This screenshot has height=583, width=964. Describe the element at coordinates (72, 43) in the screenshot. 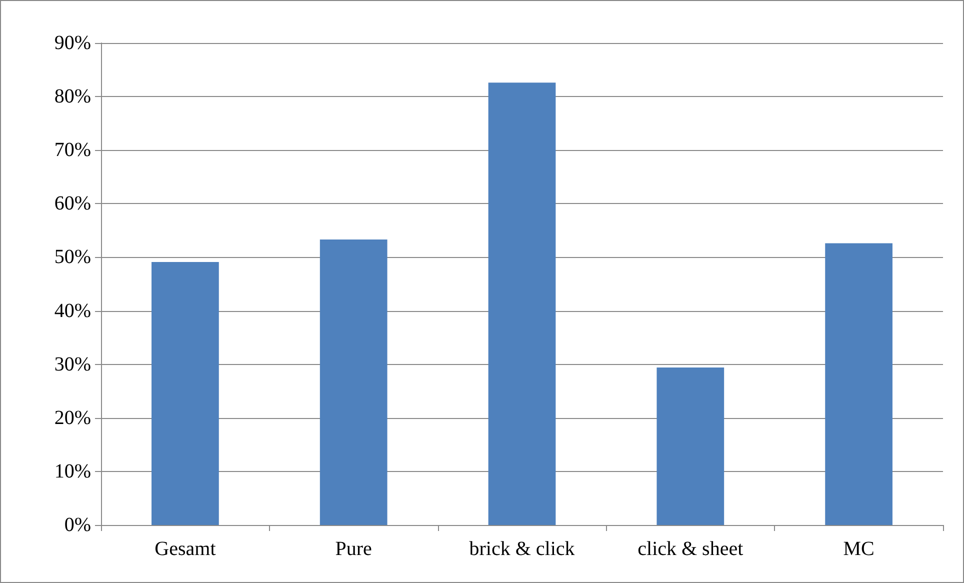

I see `y-tick-label: 90%` at that location.